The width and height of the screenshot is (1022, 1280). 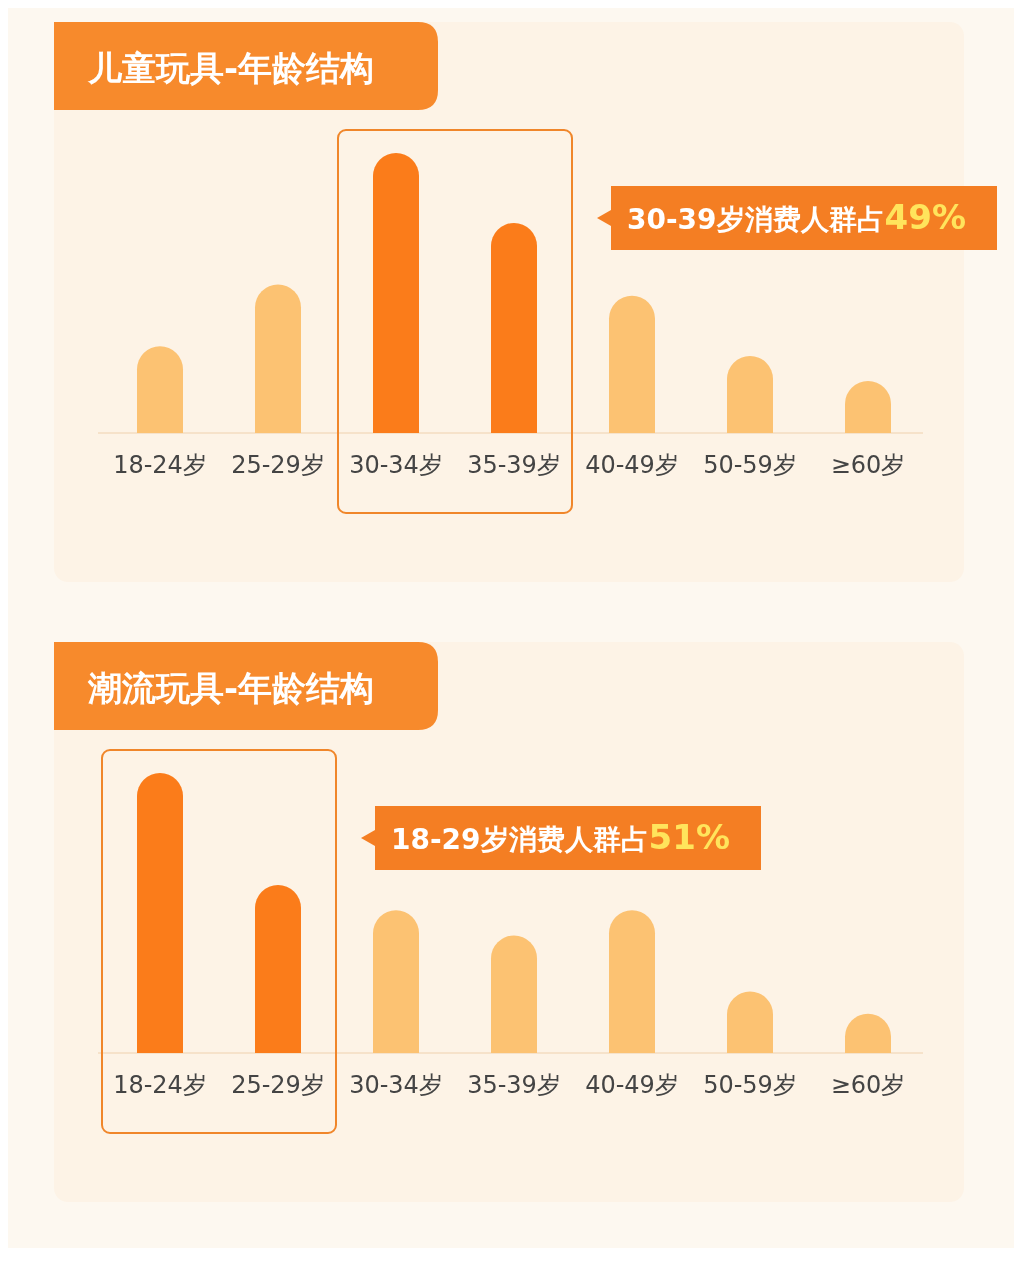 What do you see at coordinates (796, 217) in the screenshot?
I see `annotation: 30-39岁消费人群占49%` at bounding box center [796, 217].